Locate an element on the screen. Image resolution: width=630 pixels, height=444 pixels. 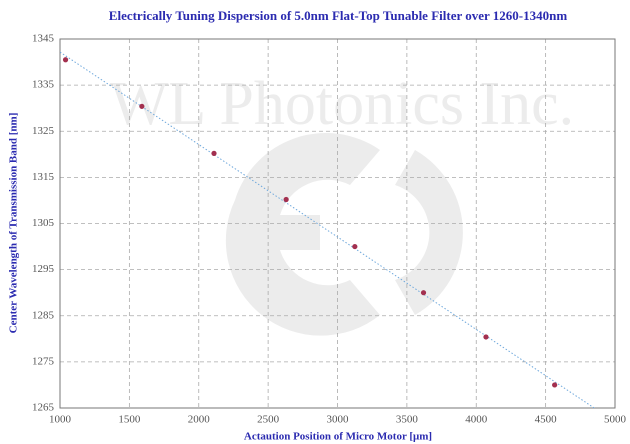
x-axis-label: Actaution Position of Micro Motor [μm] is located at coordinates (338, 437).